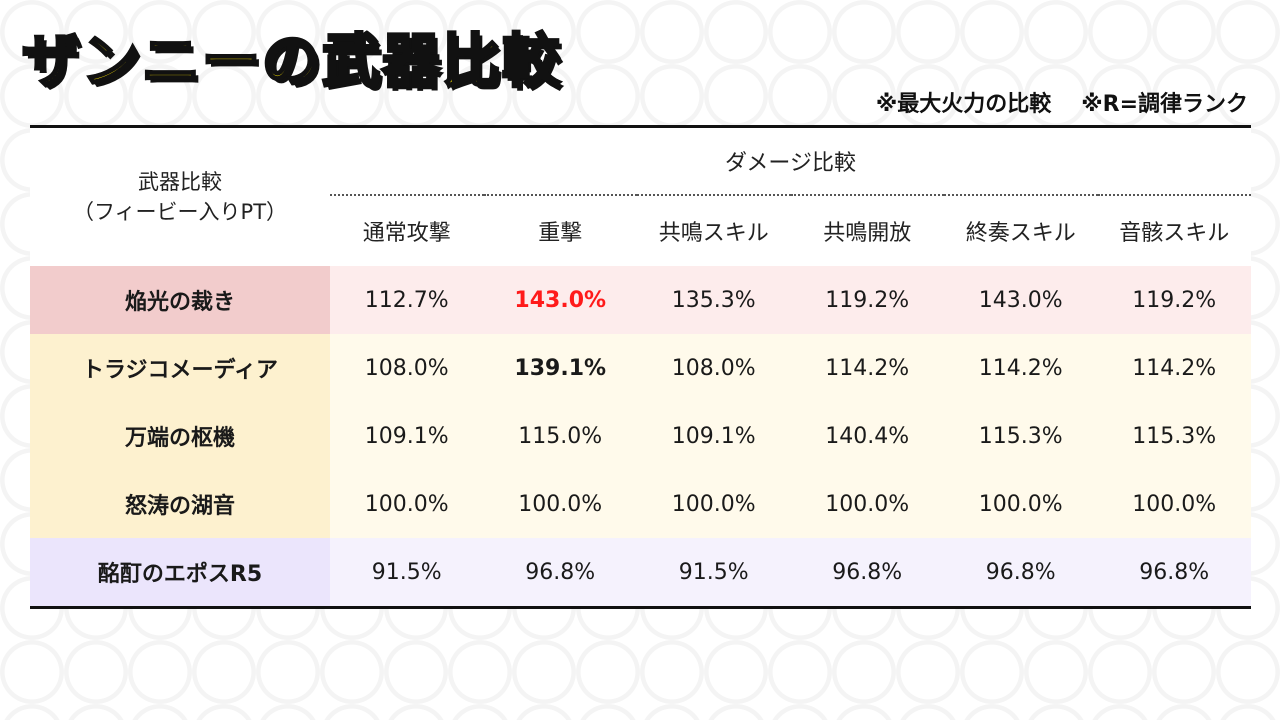 Image resolution: width=1280 pixels, height=720 pixels. Describe the element at coordinates (180, 368) in the screenshot. I see `weapon-name: トラジコメーディア` at that location.